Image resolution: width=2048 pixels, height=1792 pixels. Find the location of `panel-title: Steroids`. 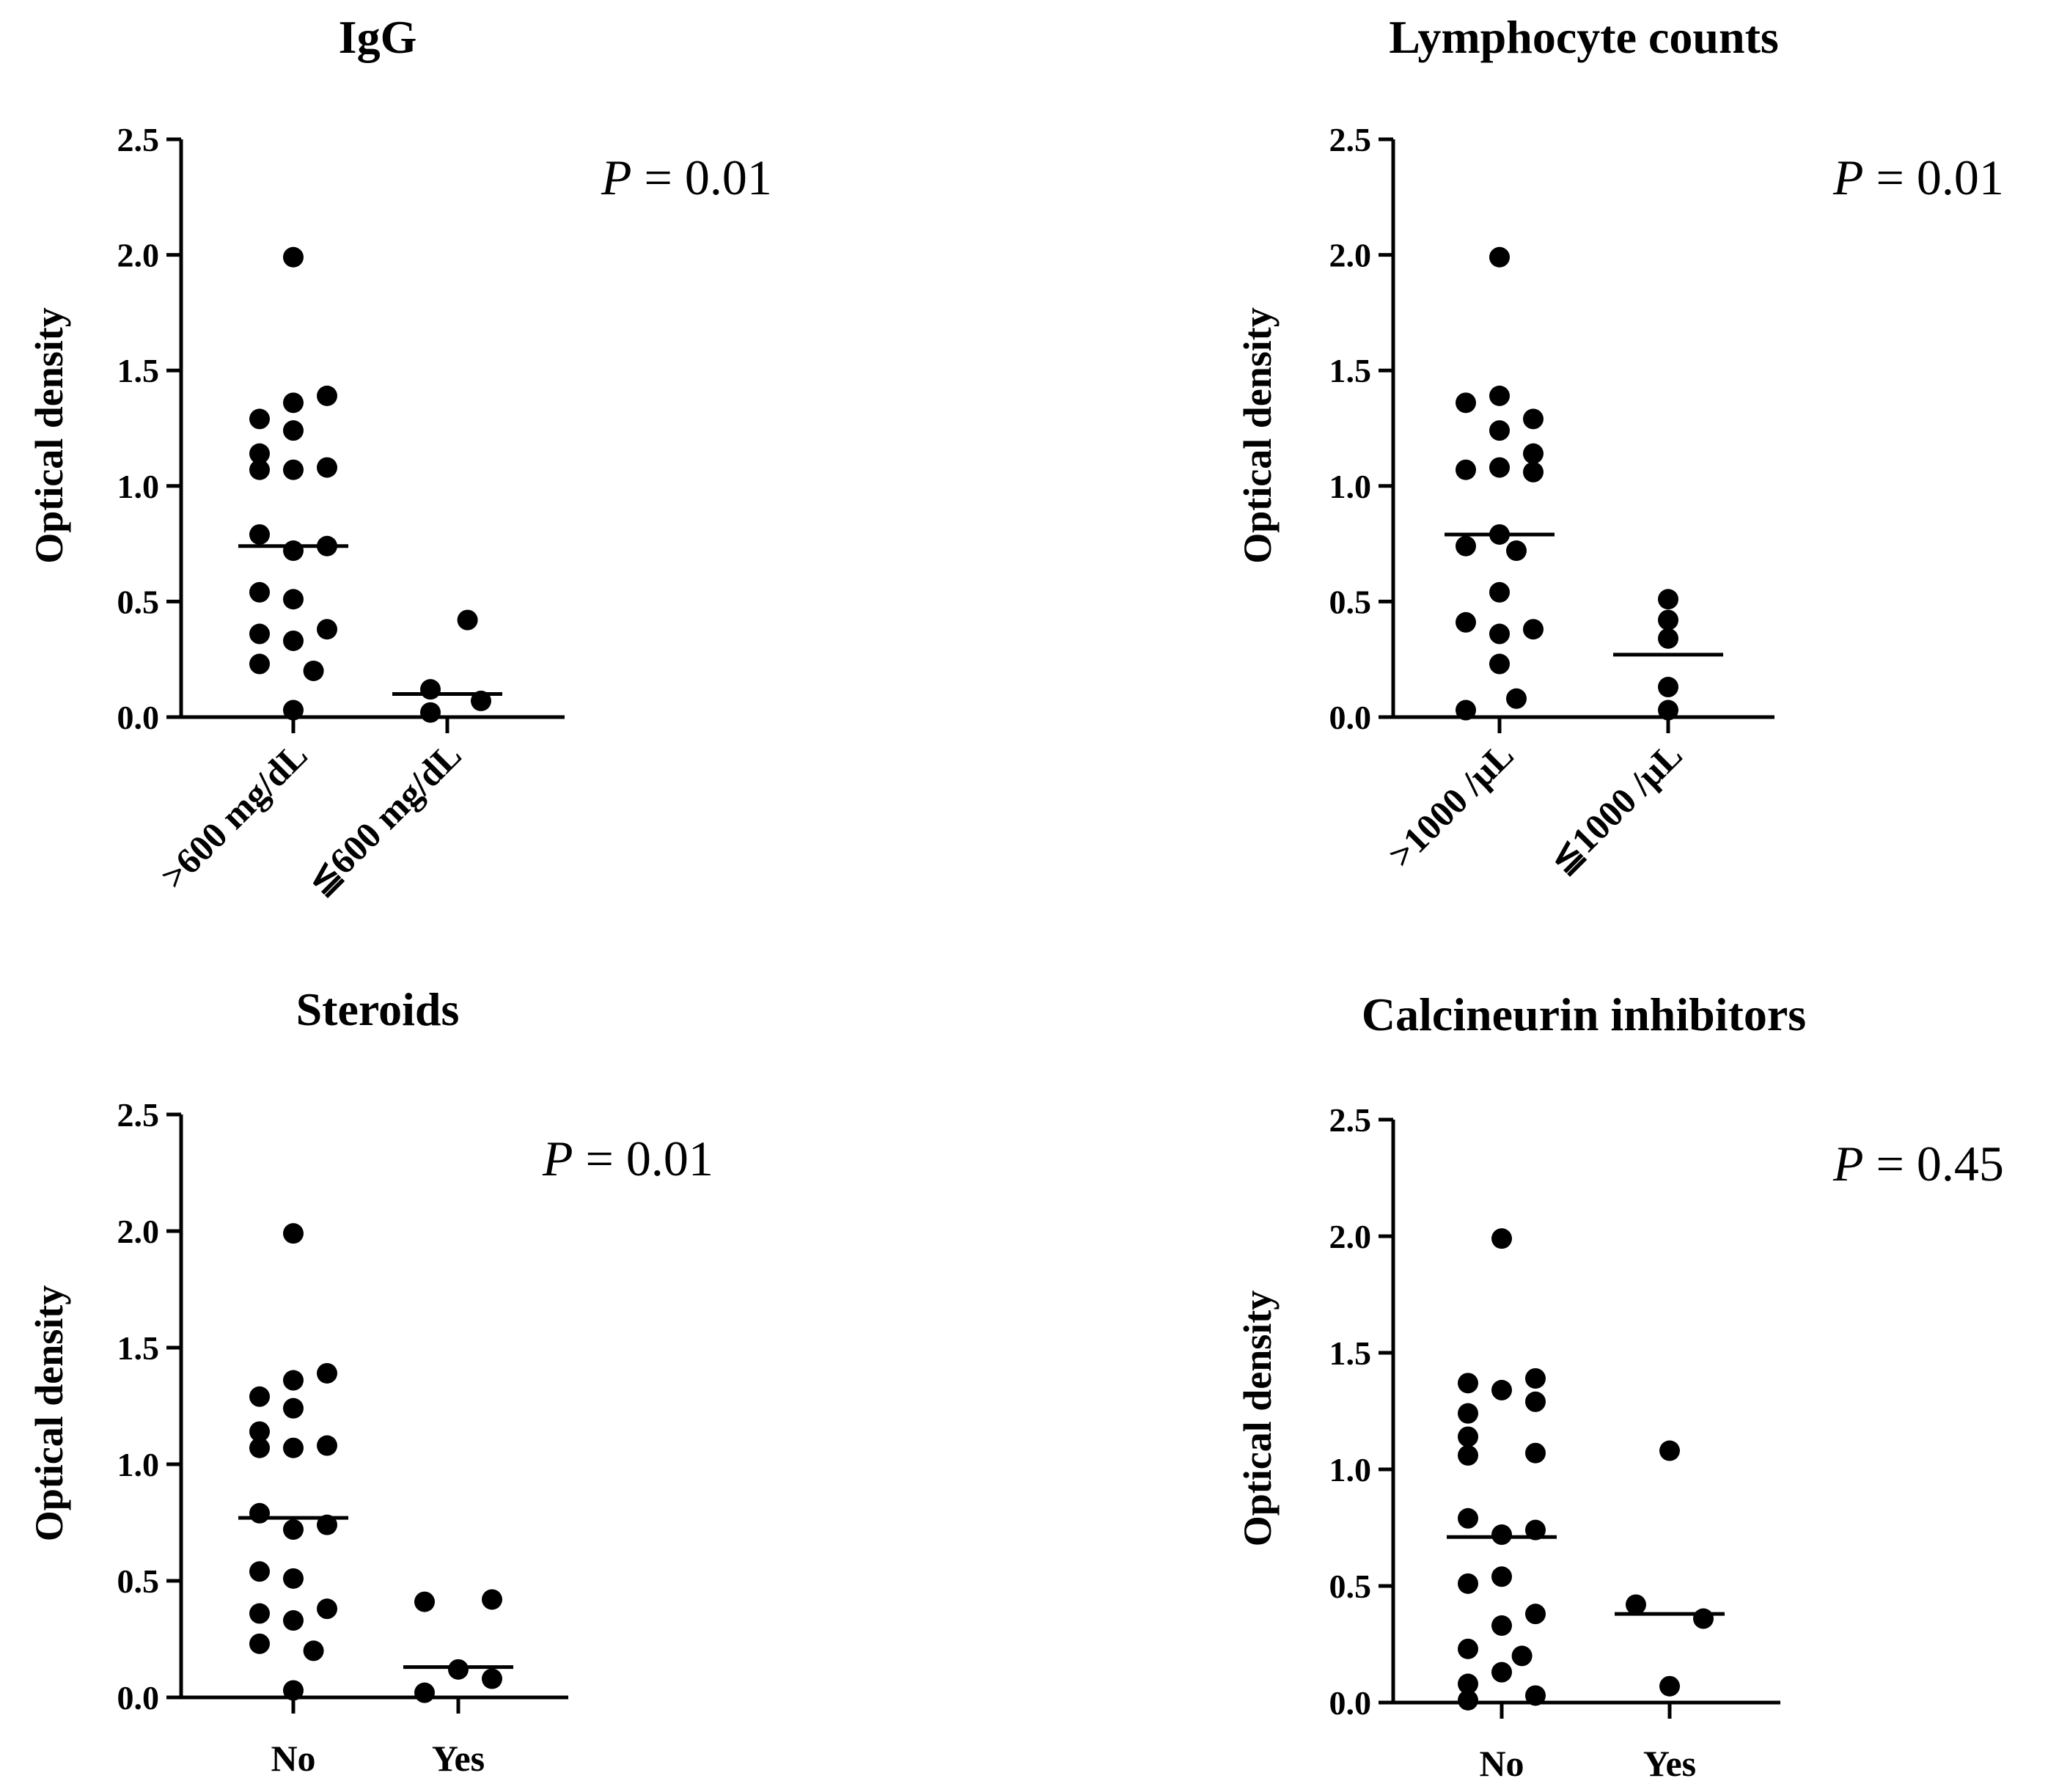

panel-title: Steroids is located at coordinates (378, 1009).